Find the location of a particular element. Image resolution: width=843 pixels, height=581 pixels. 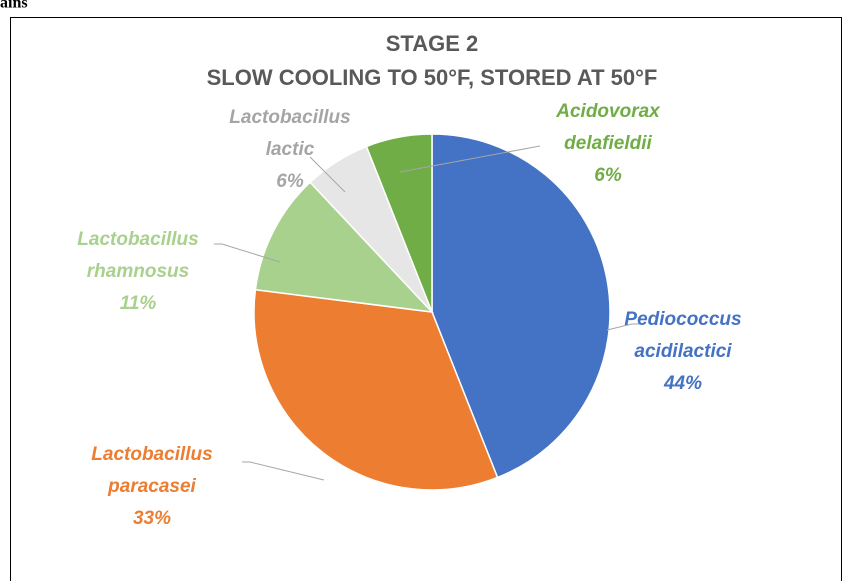

data-label: Acidovorax delafieldii is located at coordinates (608, 127).